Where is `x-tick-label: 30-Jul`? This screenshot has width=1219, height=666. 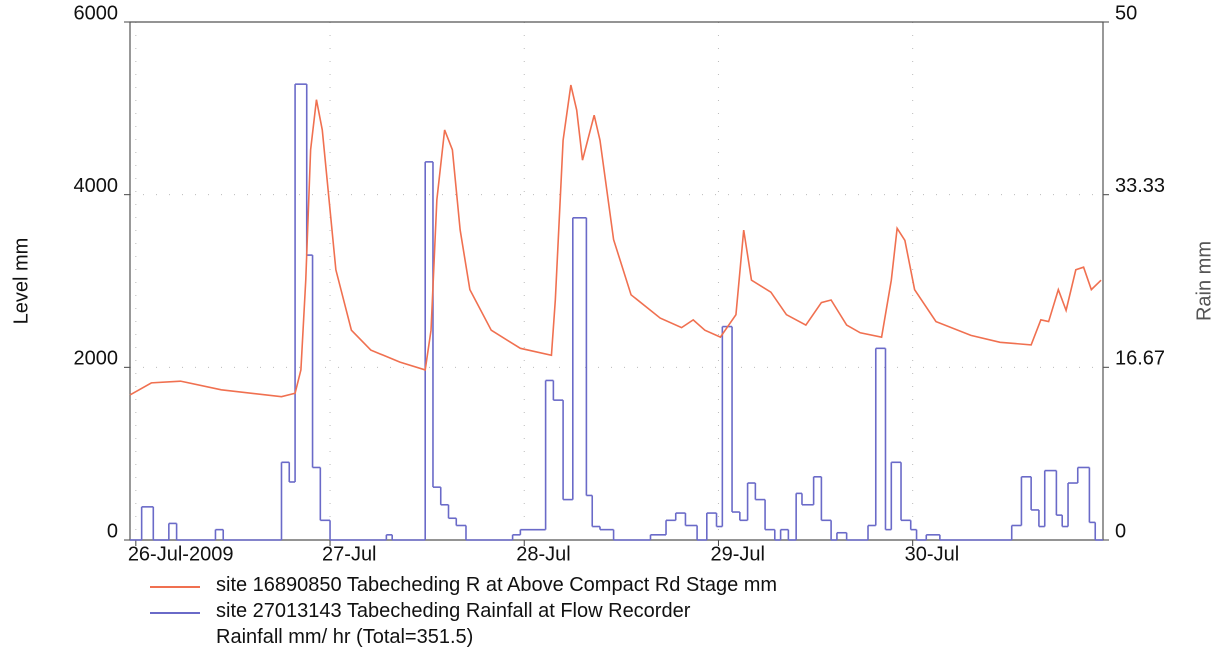 x-tick-label: 30-Jul is located at coordinates (932, 554).